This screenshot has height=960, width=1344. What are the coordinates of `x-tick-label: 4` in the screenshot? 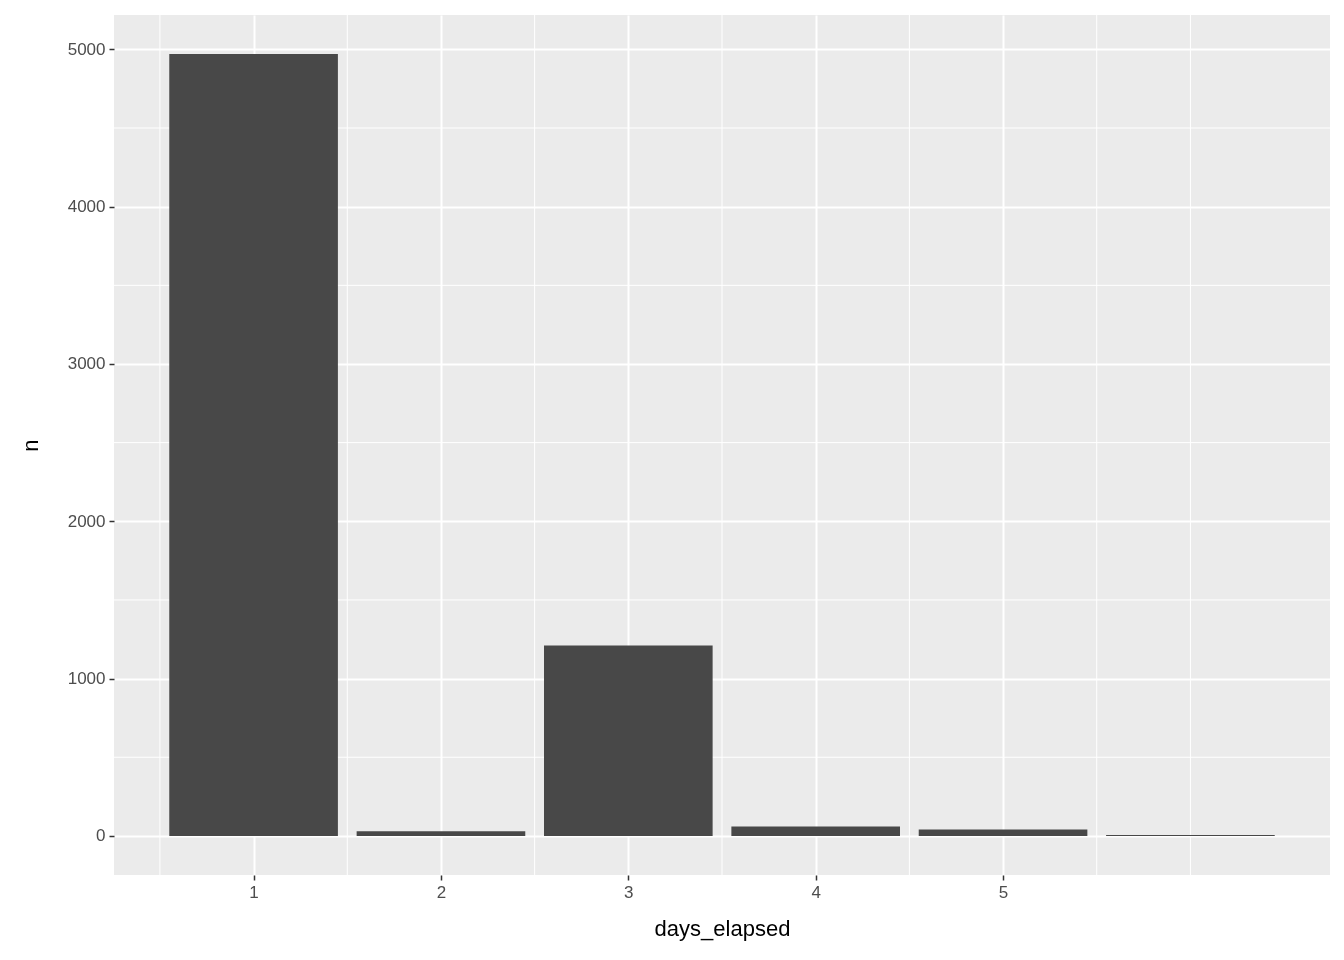 It's located at (816, 892).